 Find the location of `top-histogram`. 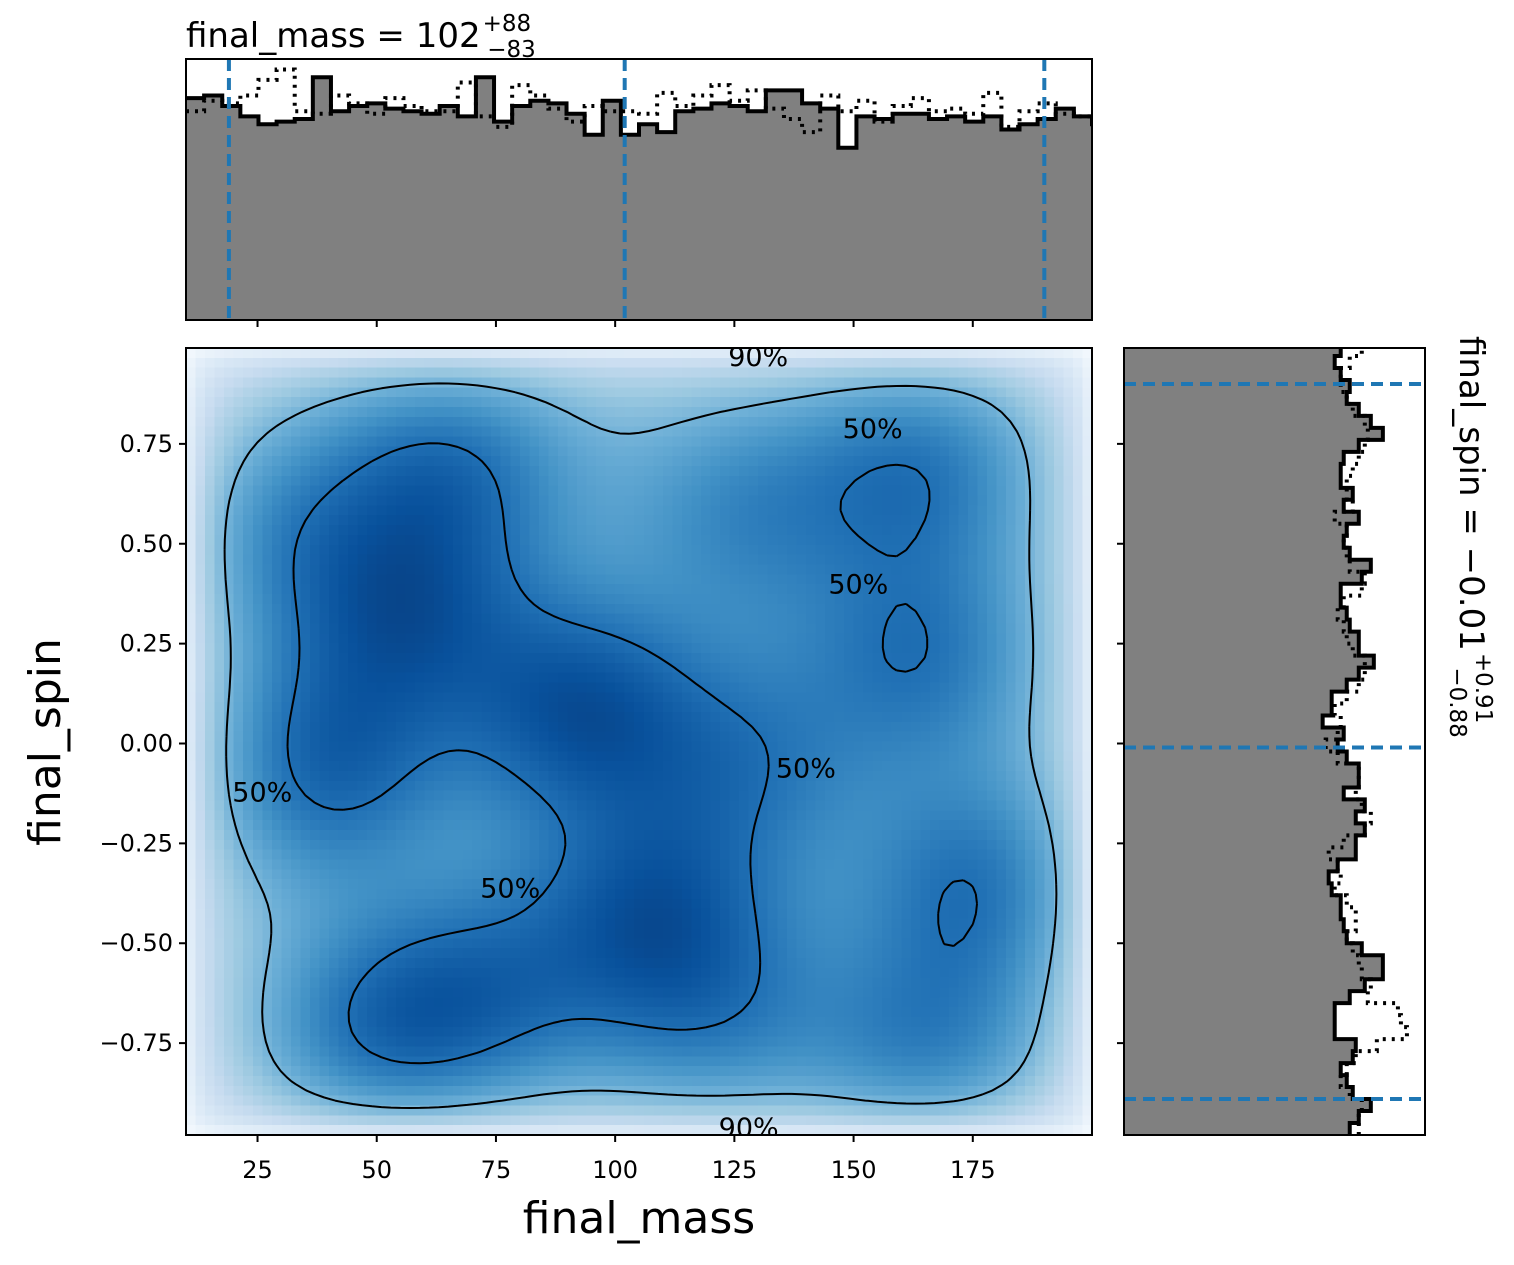

top-histogram is located at coordinates (639, 189).